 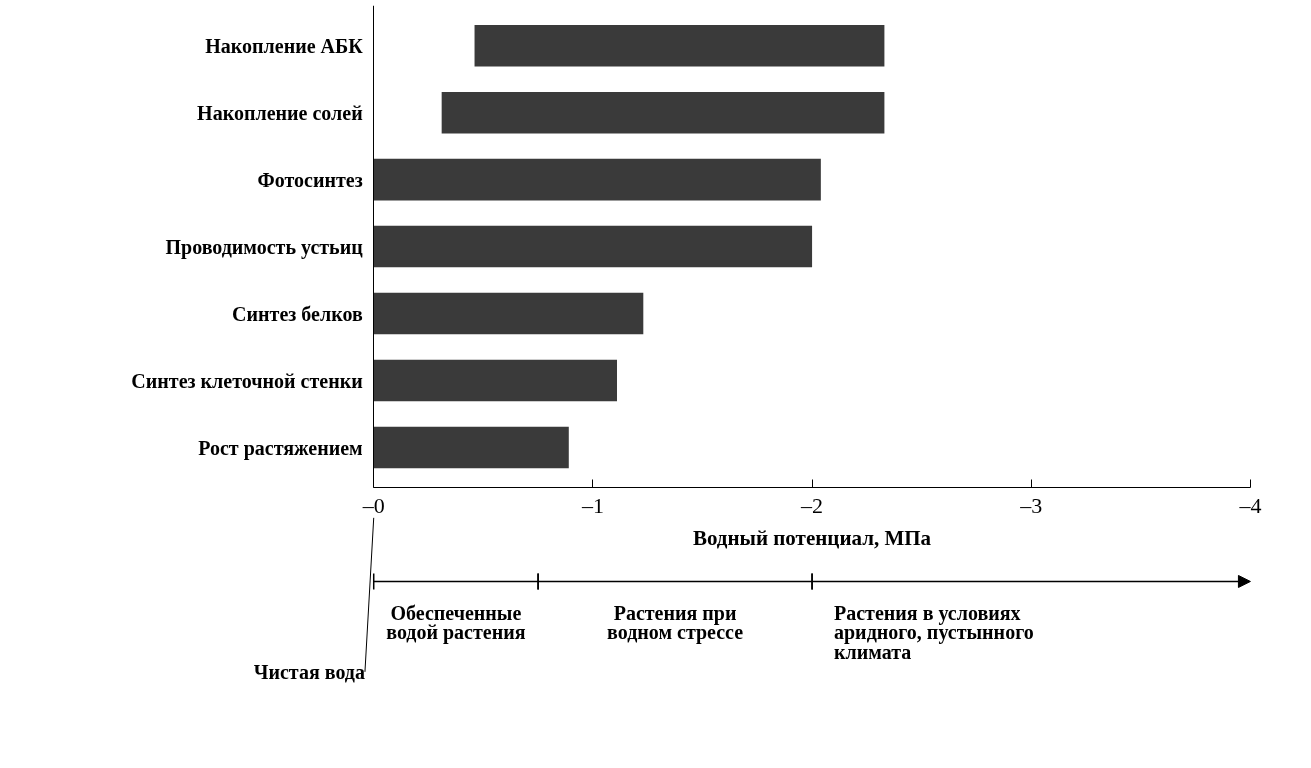 What do you see at coordinates (297, 313) in the screenshot?
I see `y-tick-label: Синтез белков` at bounding box center [297, 313].